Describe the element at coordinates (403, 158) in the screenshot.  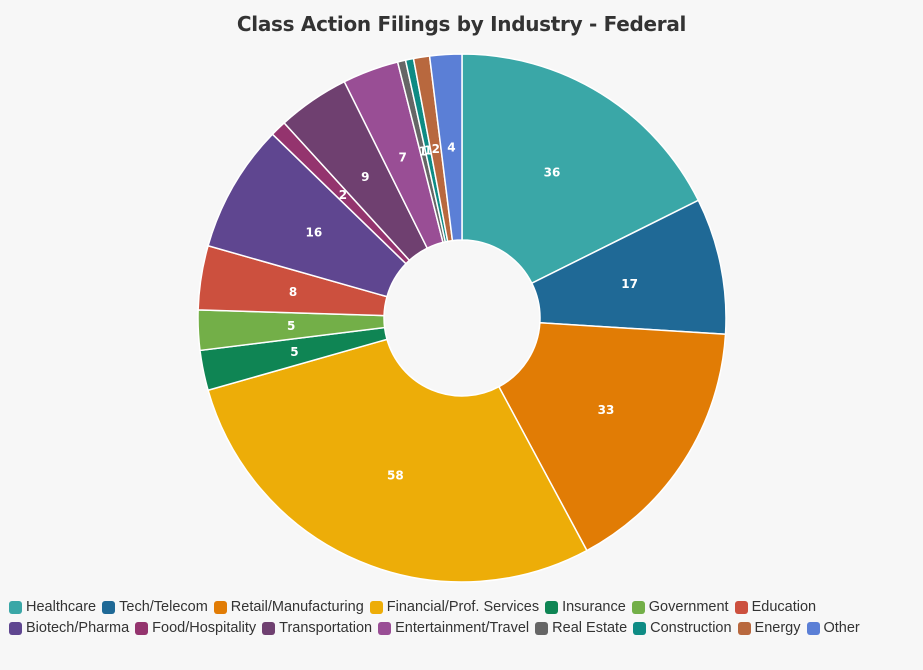
I see `slice-label-entertainment-travel: 7` at that location.